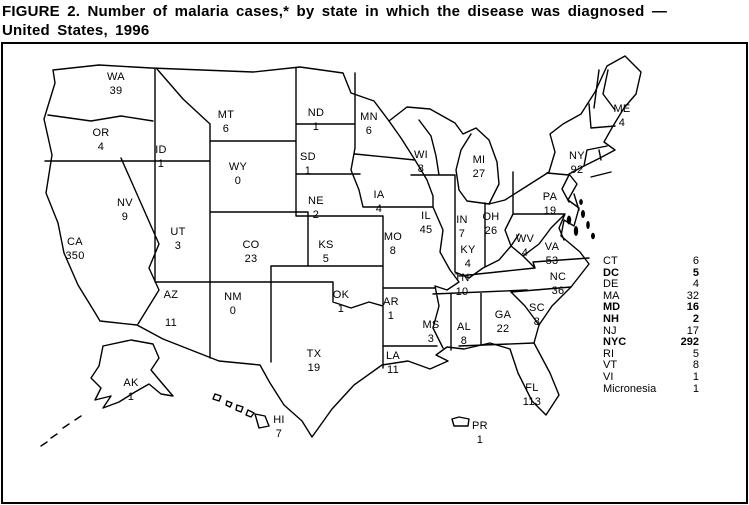 The height and width of the screenshot is (505, 749). I want to click on state-case-count: 113, so click(532, 401).